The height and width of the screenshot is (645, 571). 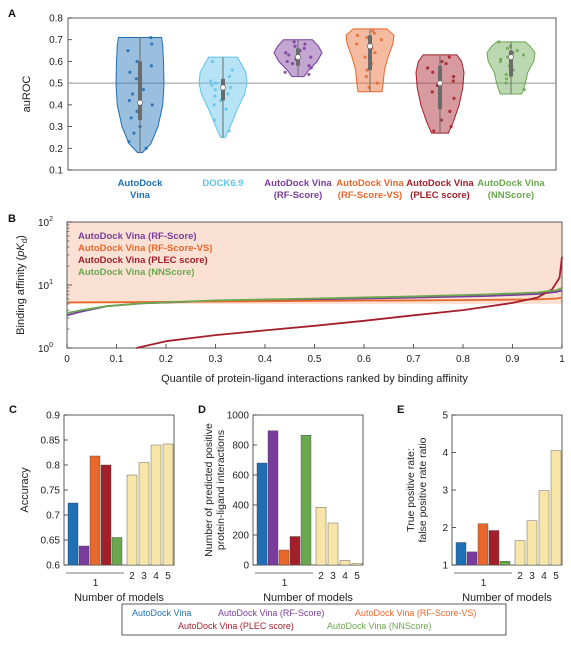 I want to click on legend-entry: AutoDock Vina, so click(x=161, y=613).